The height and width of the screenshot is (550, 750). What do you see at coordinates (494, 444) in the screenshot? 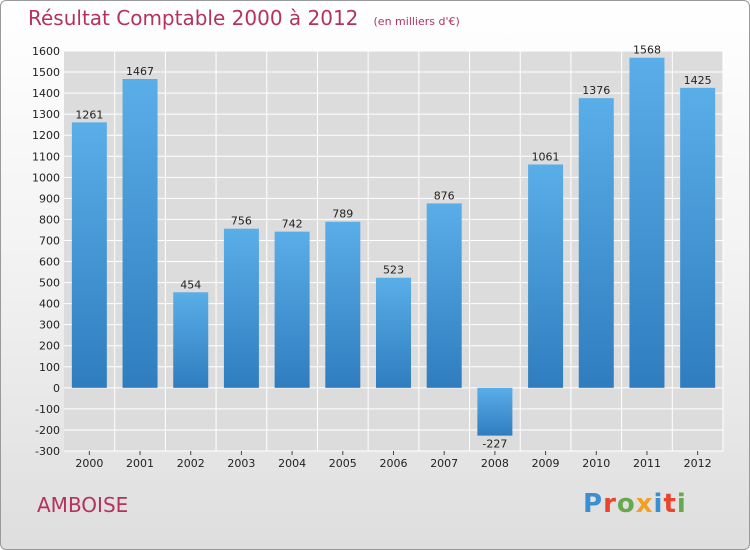
I see `value-label: -227` at bounding box center [494, 444].